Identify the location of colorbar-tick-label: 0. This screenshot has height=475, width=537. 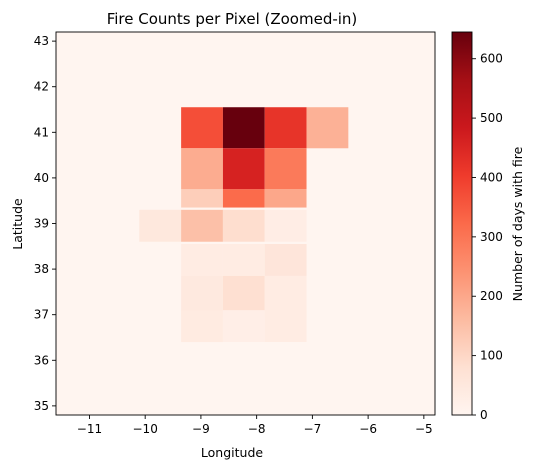
(484, 415).